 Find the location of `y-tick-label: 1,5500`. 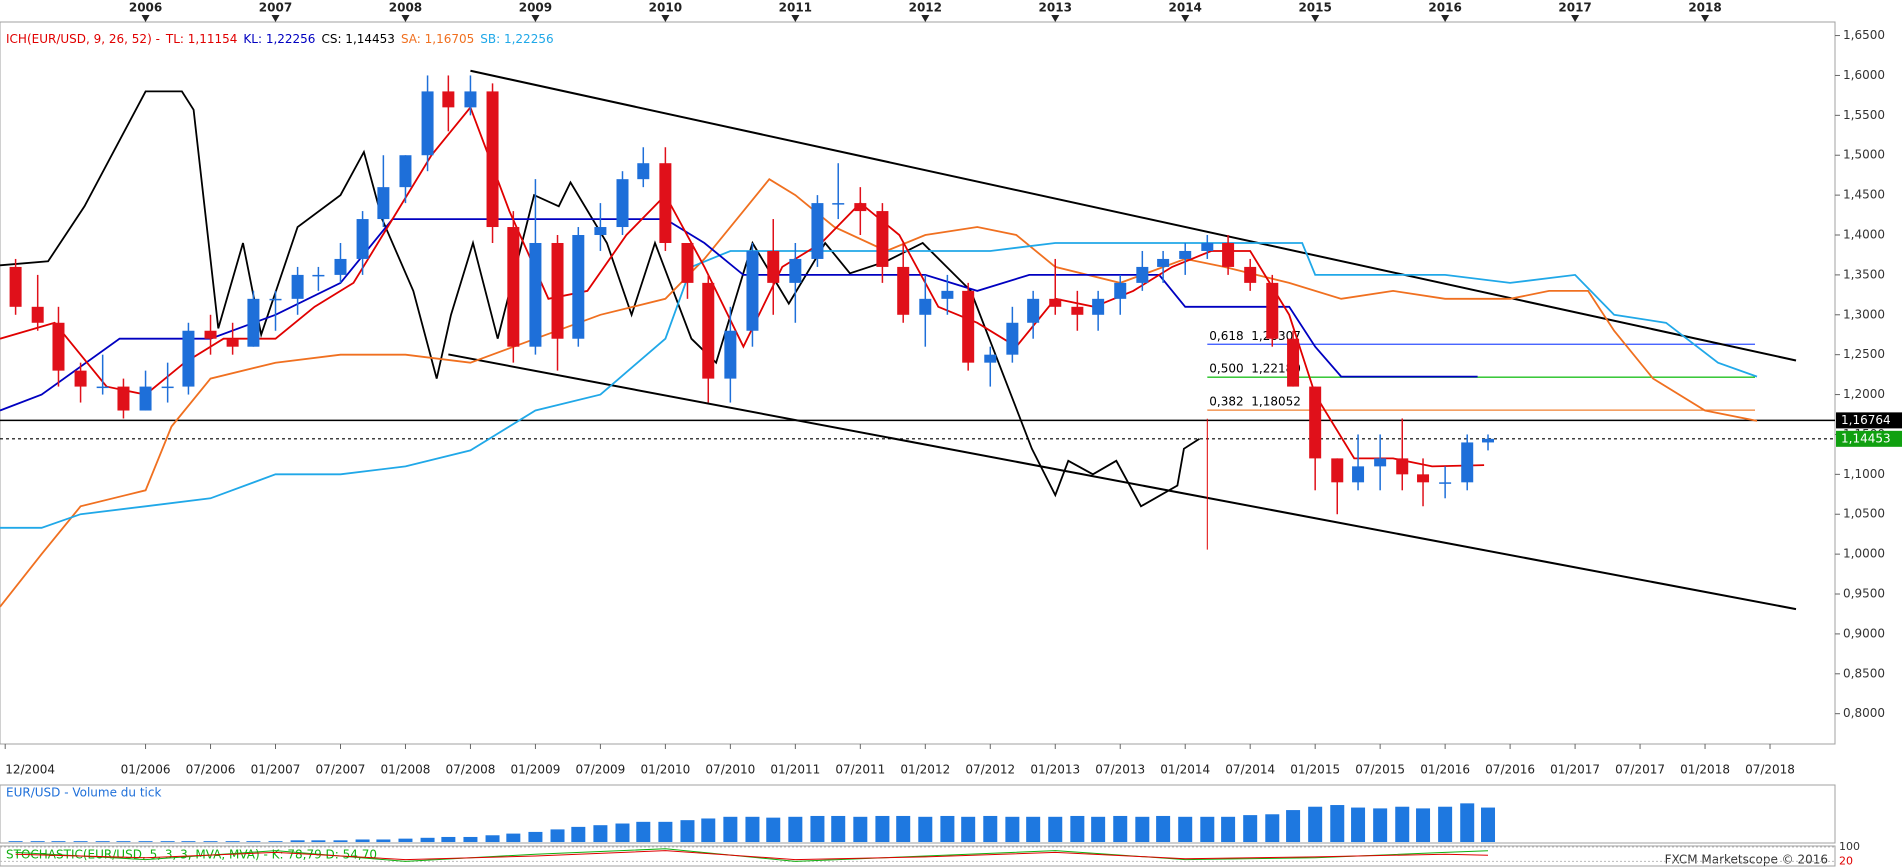

y-tick-label: 1,5500 is located at coordinates (1864, 115).